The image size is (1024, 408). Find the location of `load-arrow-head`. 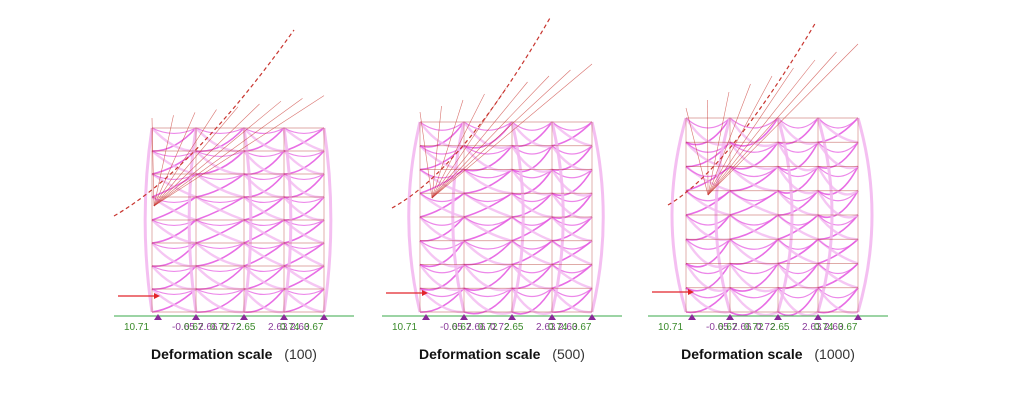

load-arrow-head is located at coordinates (157, 296).